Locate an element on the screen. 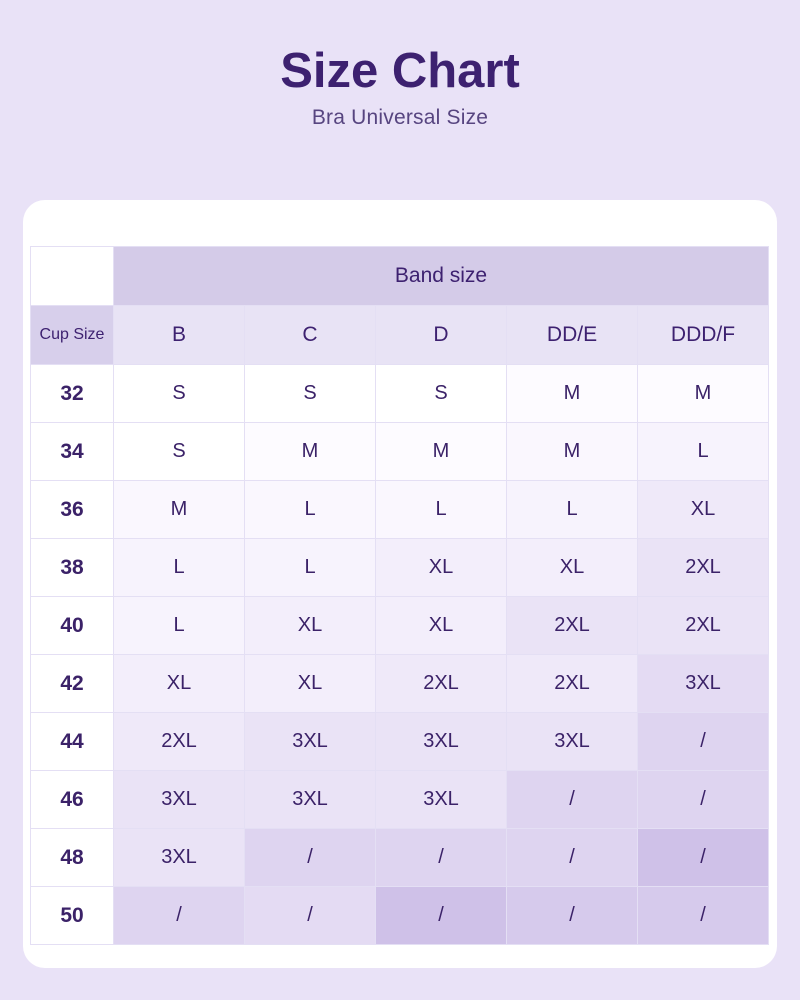  cell-34-C: M is located at coordinates (310, 451).